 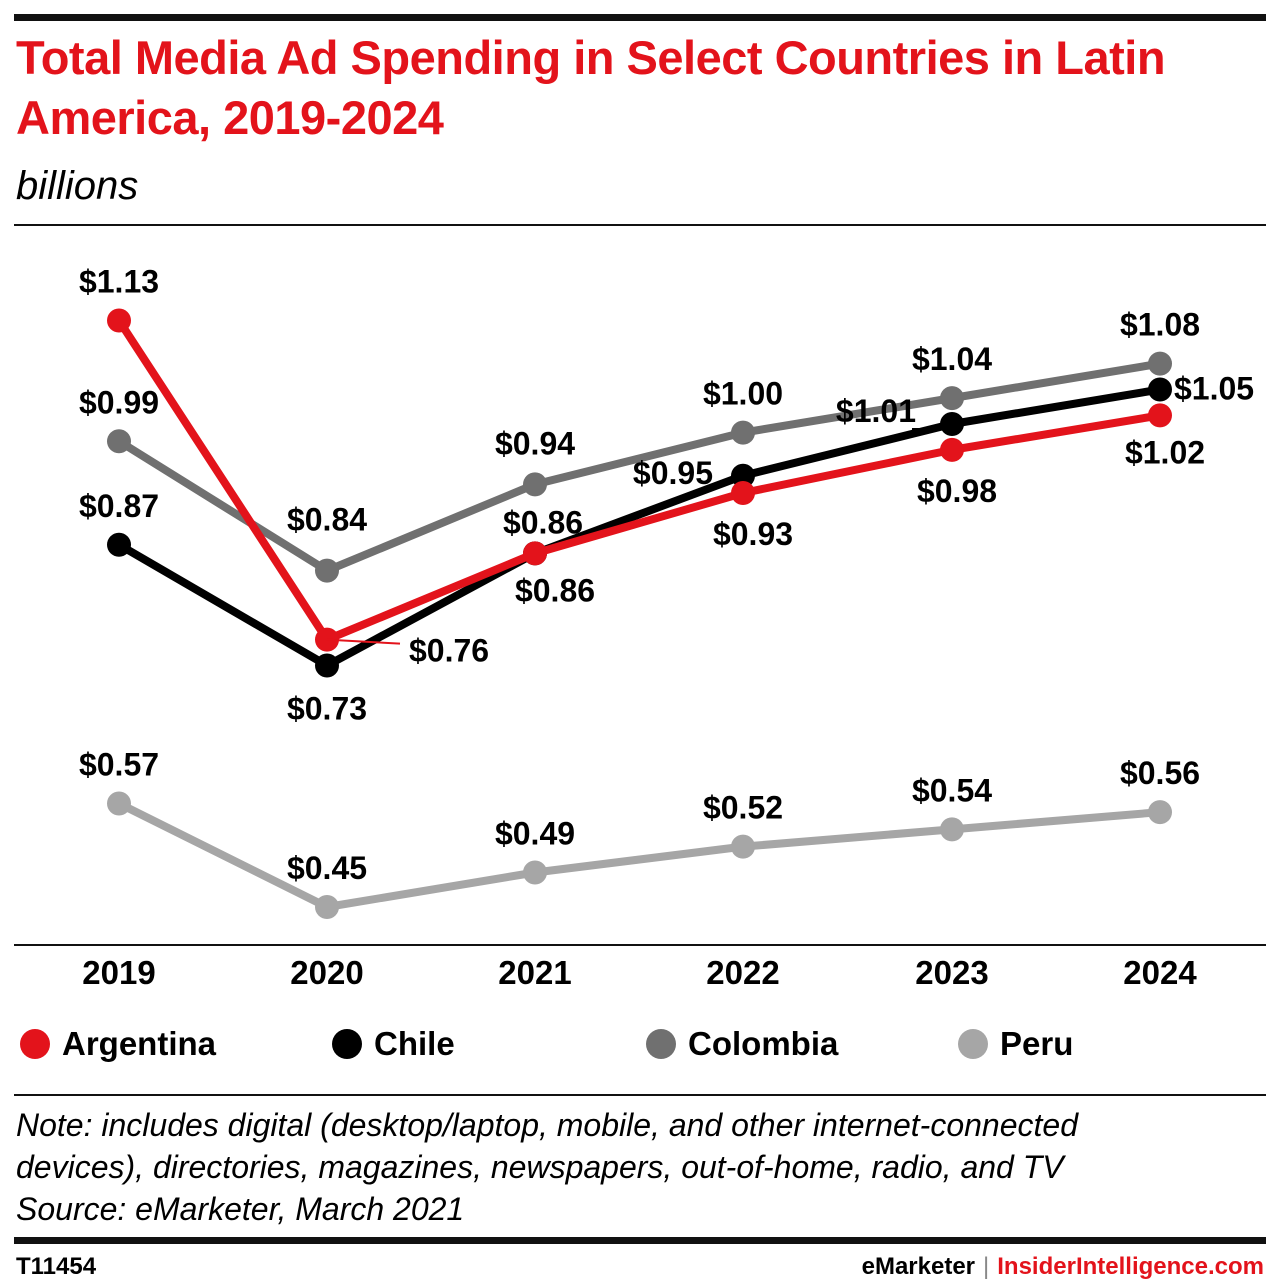 What do you see at coordinates (640, 945) in the screenshot?
I see `x-axis-line` at bounding box center [640, 945].